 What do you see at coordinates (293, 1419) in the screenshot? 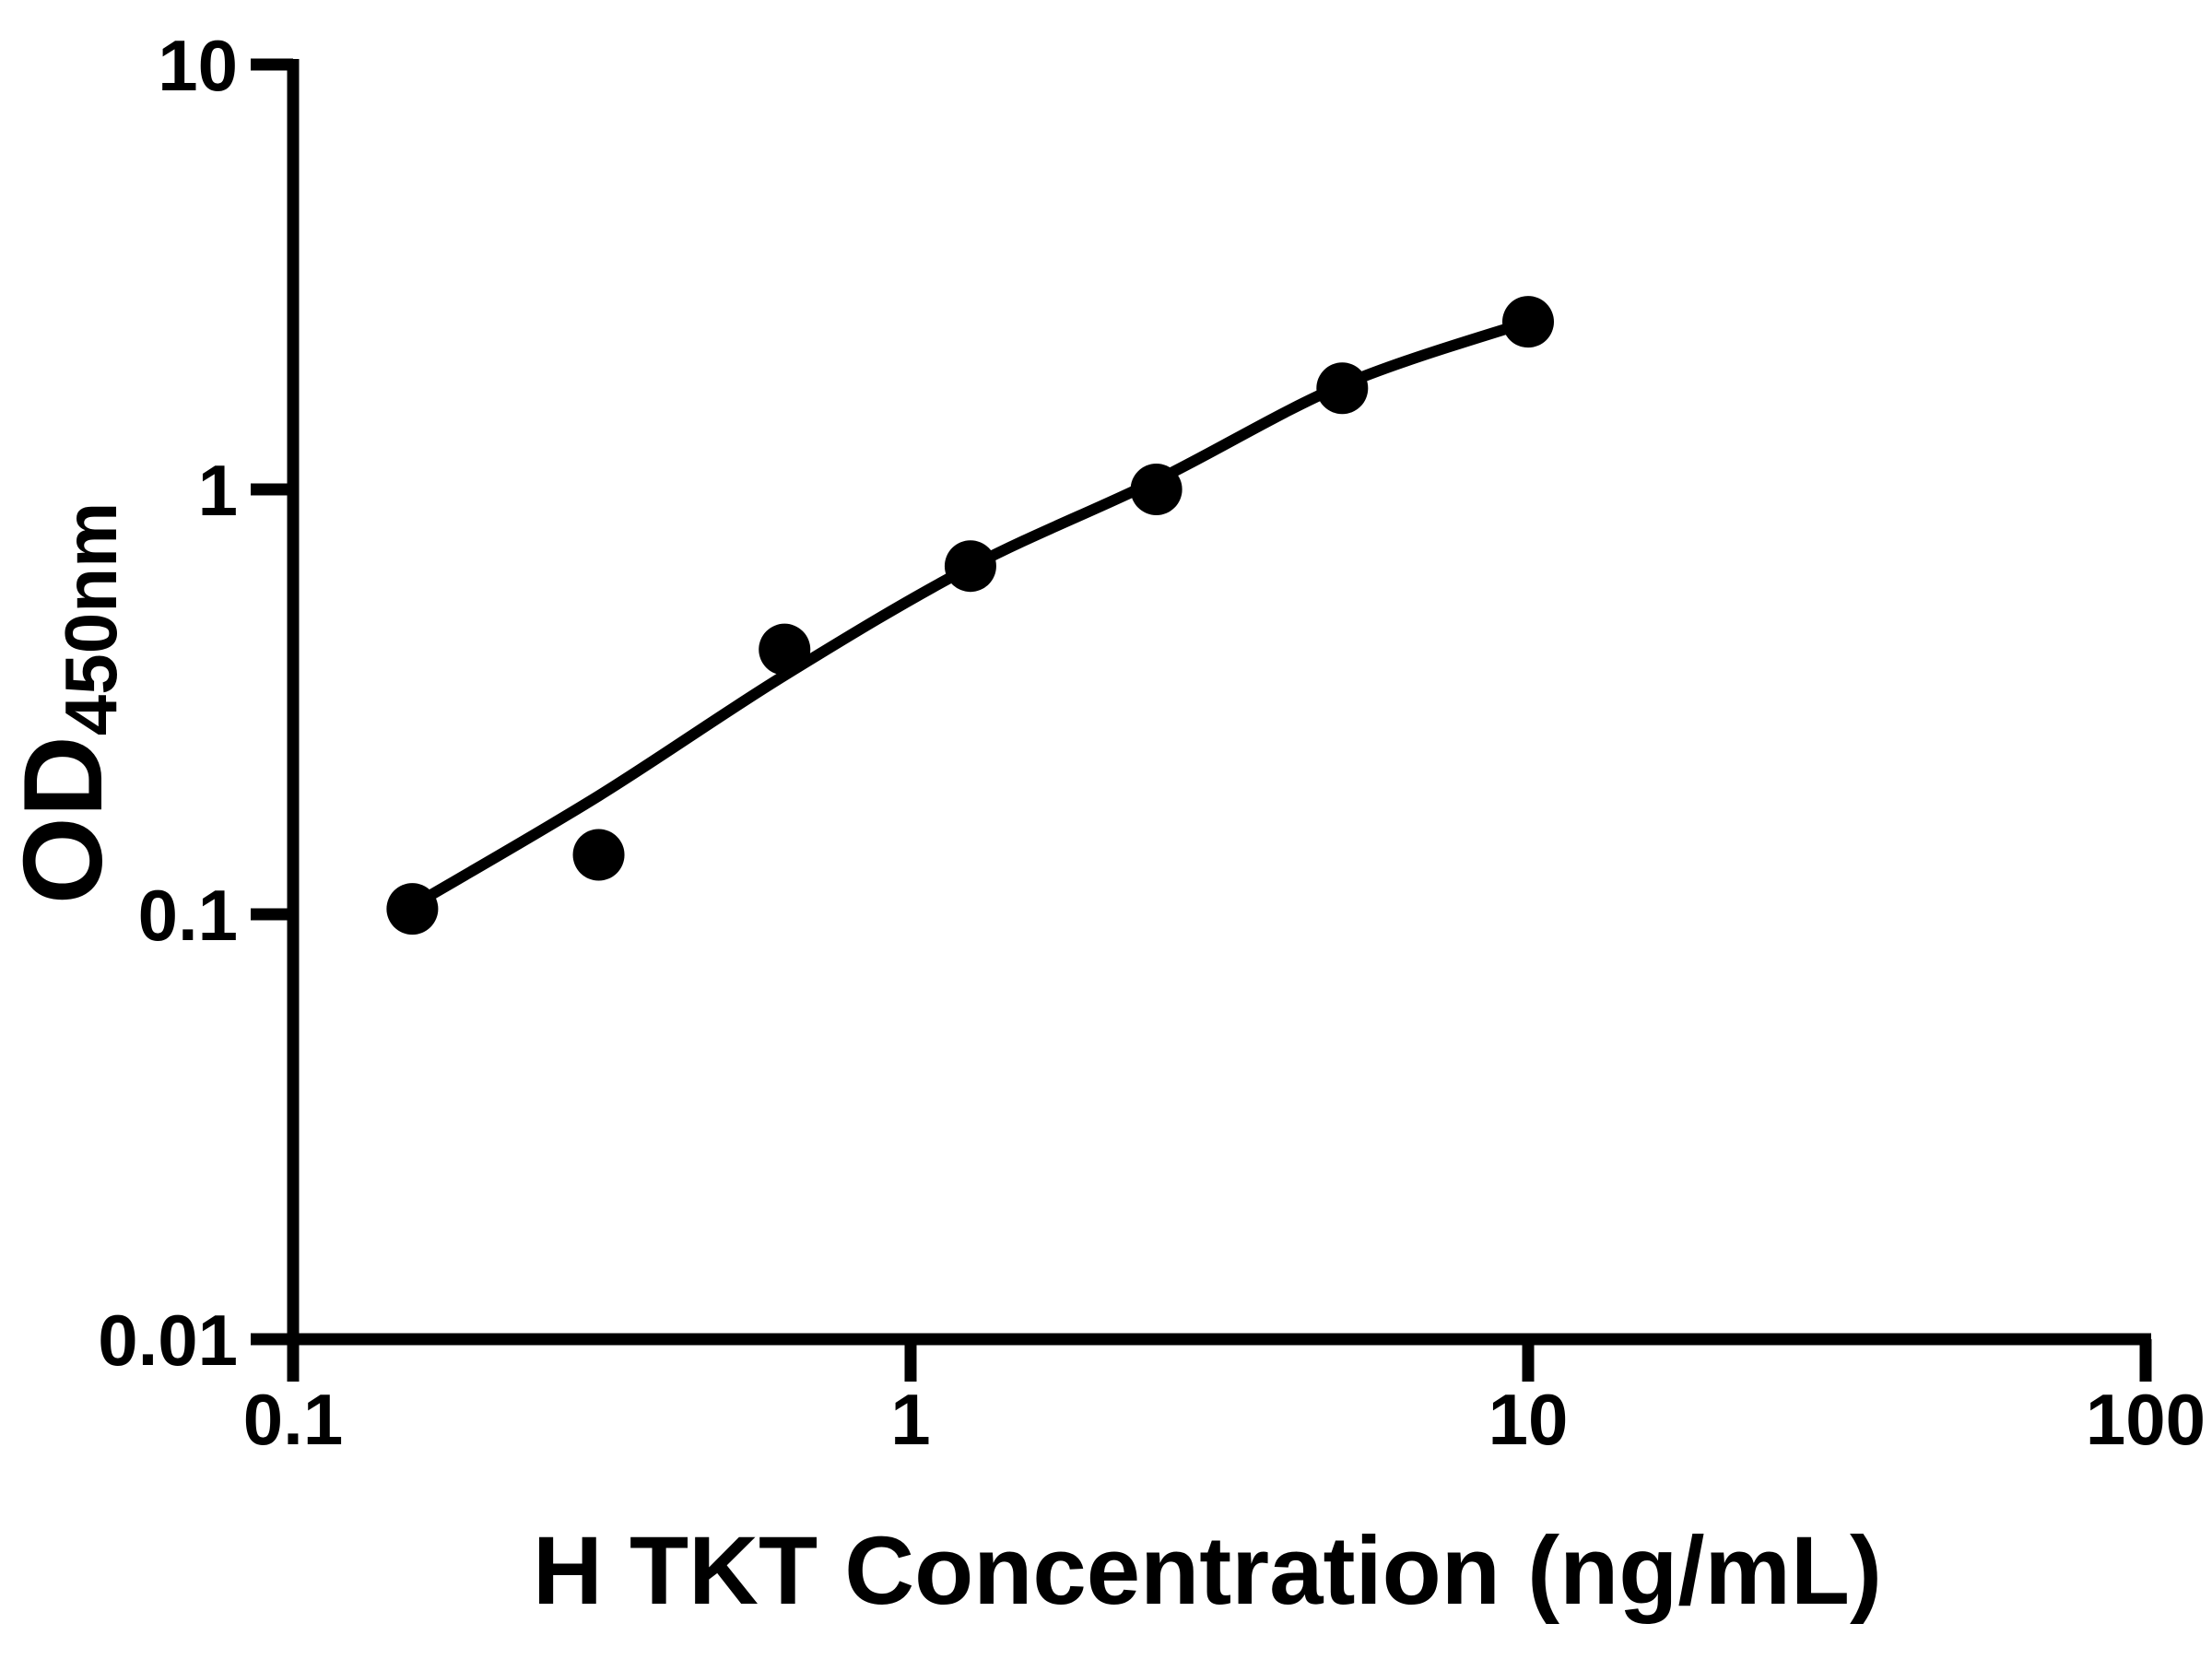
I see `x-tick-label: 0.1` at bounding box center [293, 1419].